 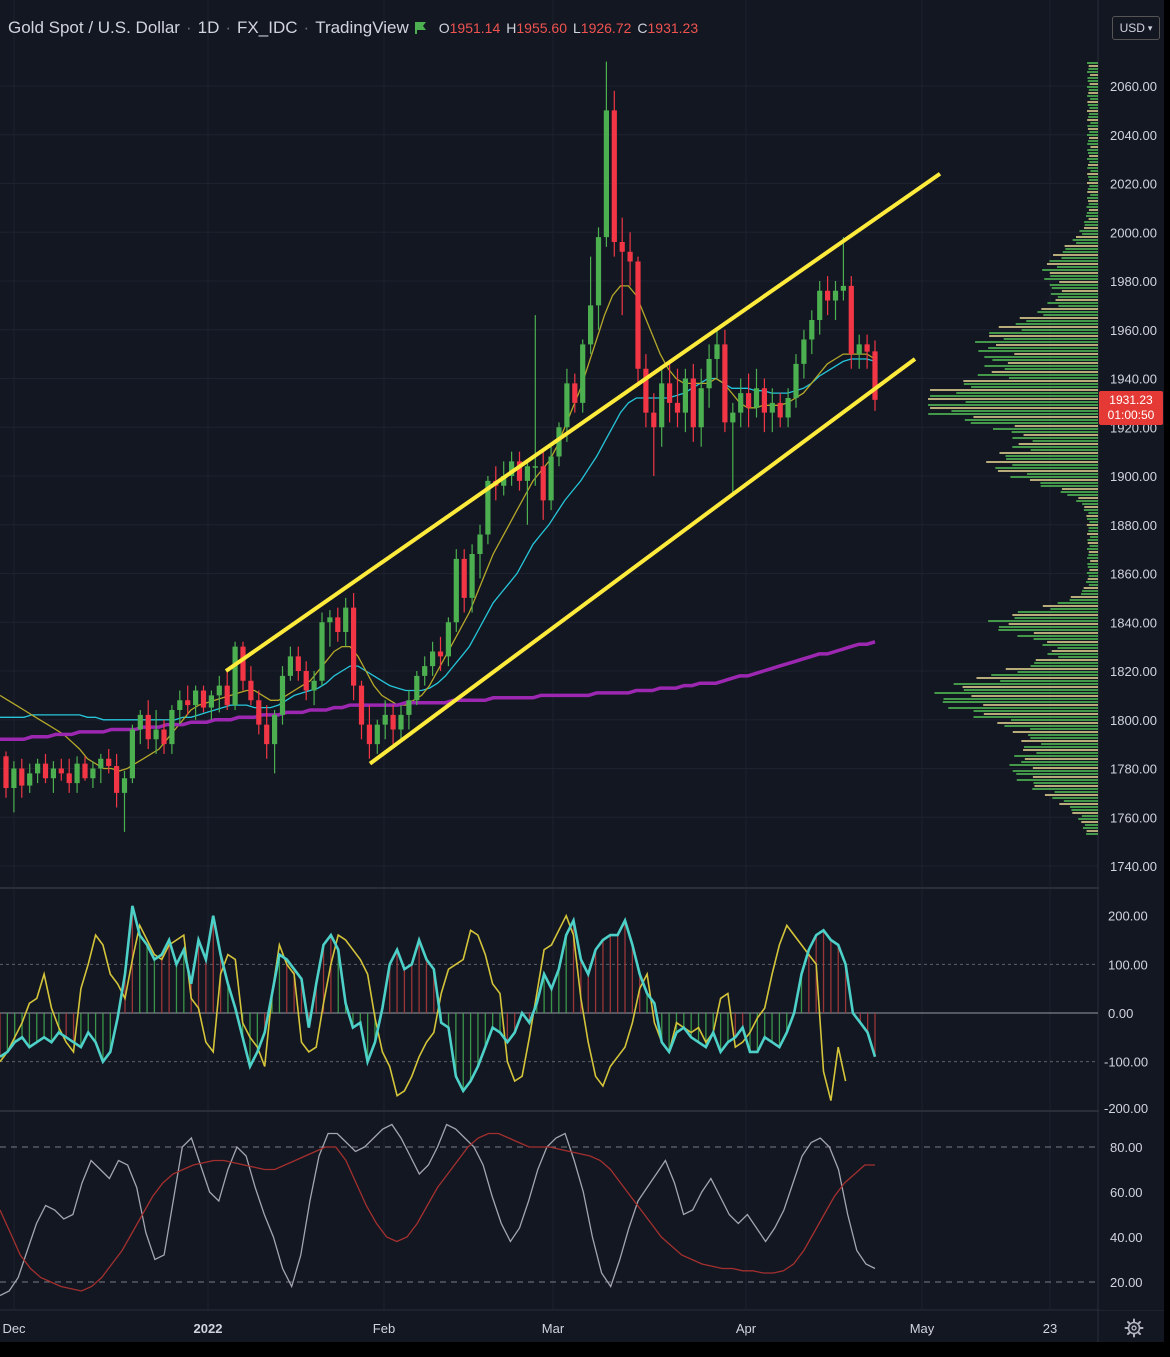 What do you see at coordinates (1133, 817) in the screenshot?
I see `price-tick-label: 1760.00` at bounding box center [1133, 817].